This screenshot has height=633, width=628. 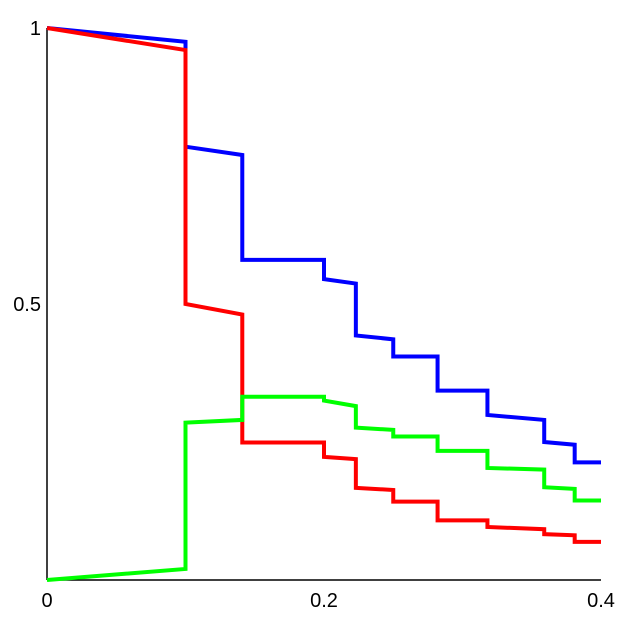 I want to click on y-tick-label: 0.5, so click(x=27, y=305).